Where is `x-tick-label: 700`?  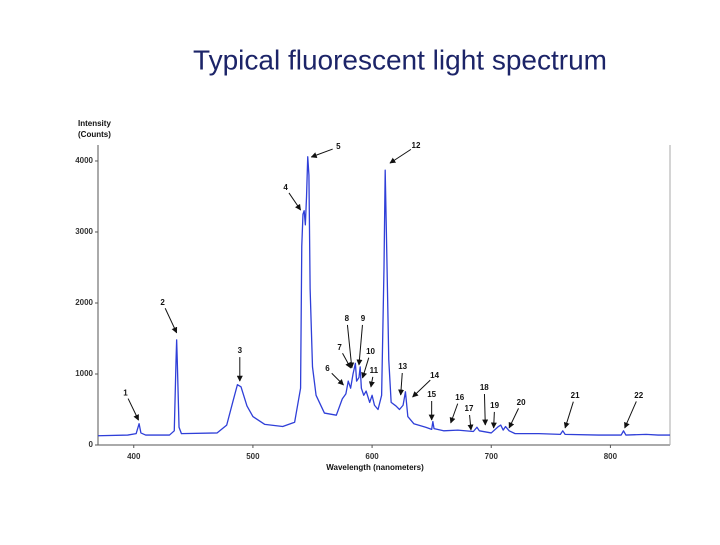
x-tick-label: 700 is located at coordinates (492, 456).